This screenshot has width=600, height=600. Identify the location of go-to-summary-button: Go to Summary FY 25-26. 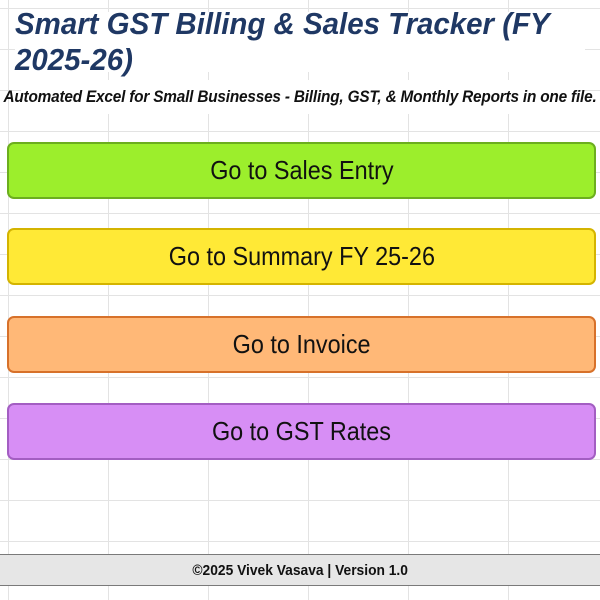
(301, 256).